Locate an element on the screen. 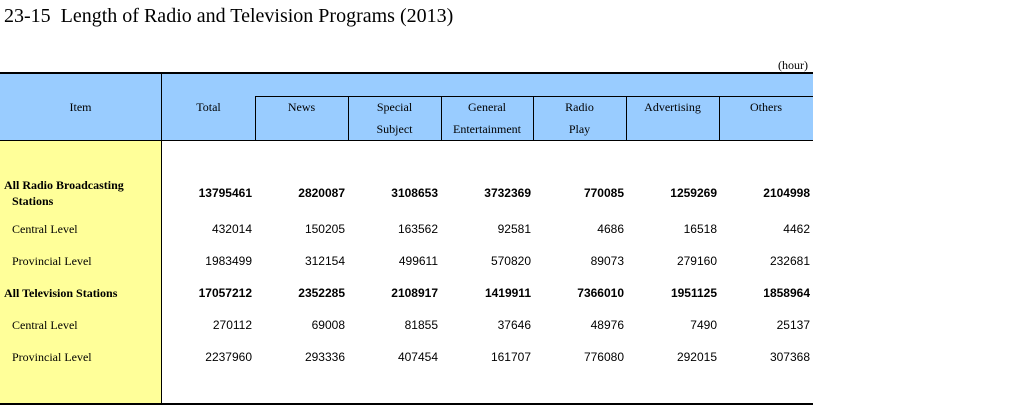 The width and height of the screenshot is (1029, 406). table-cell: 232681 is located at coordinates (789, 261).